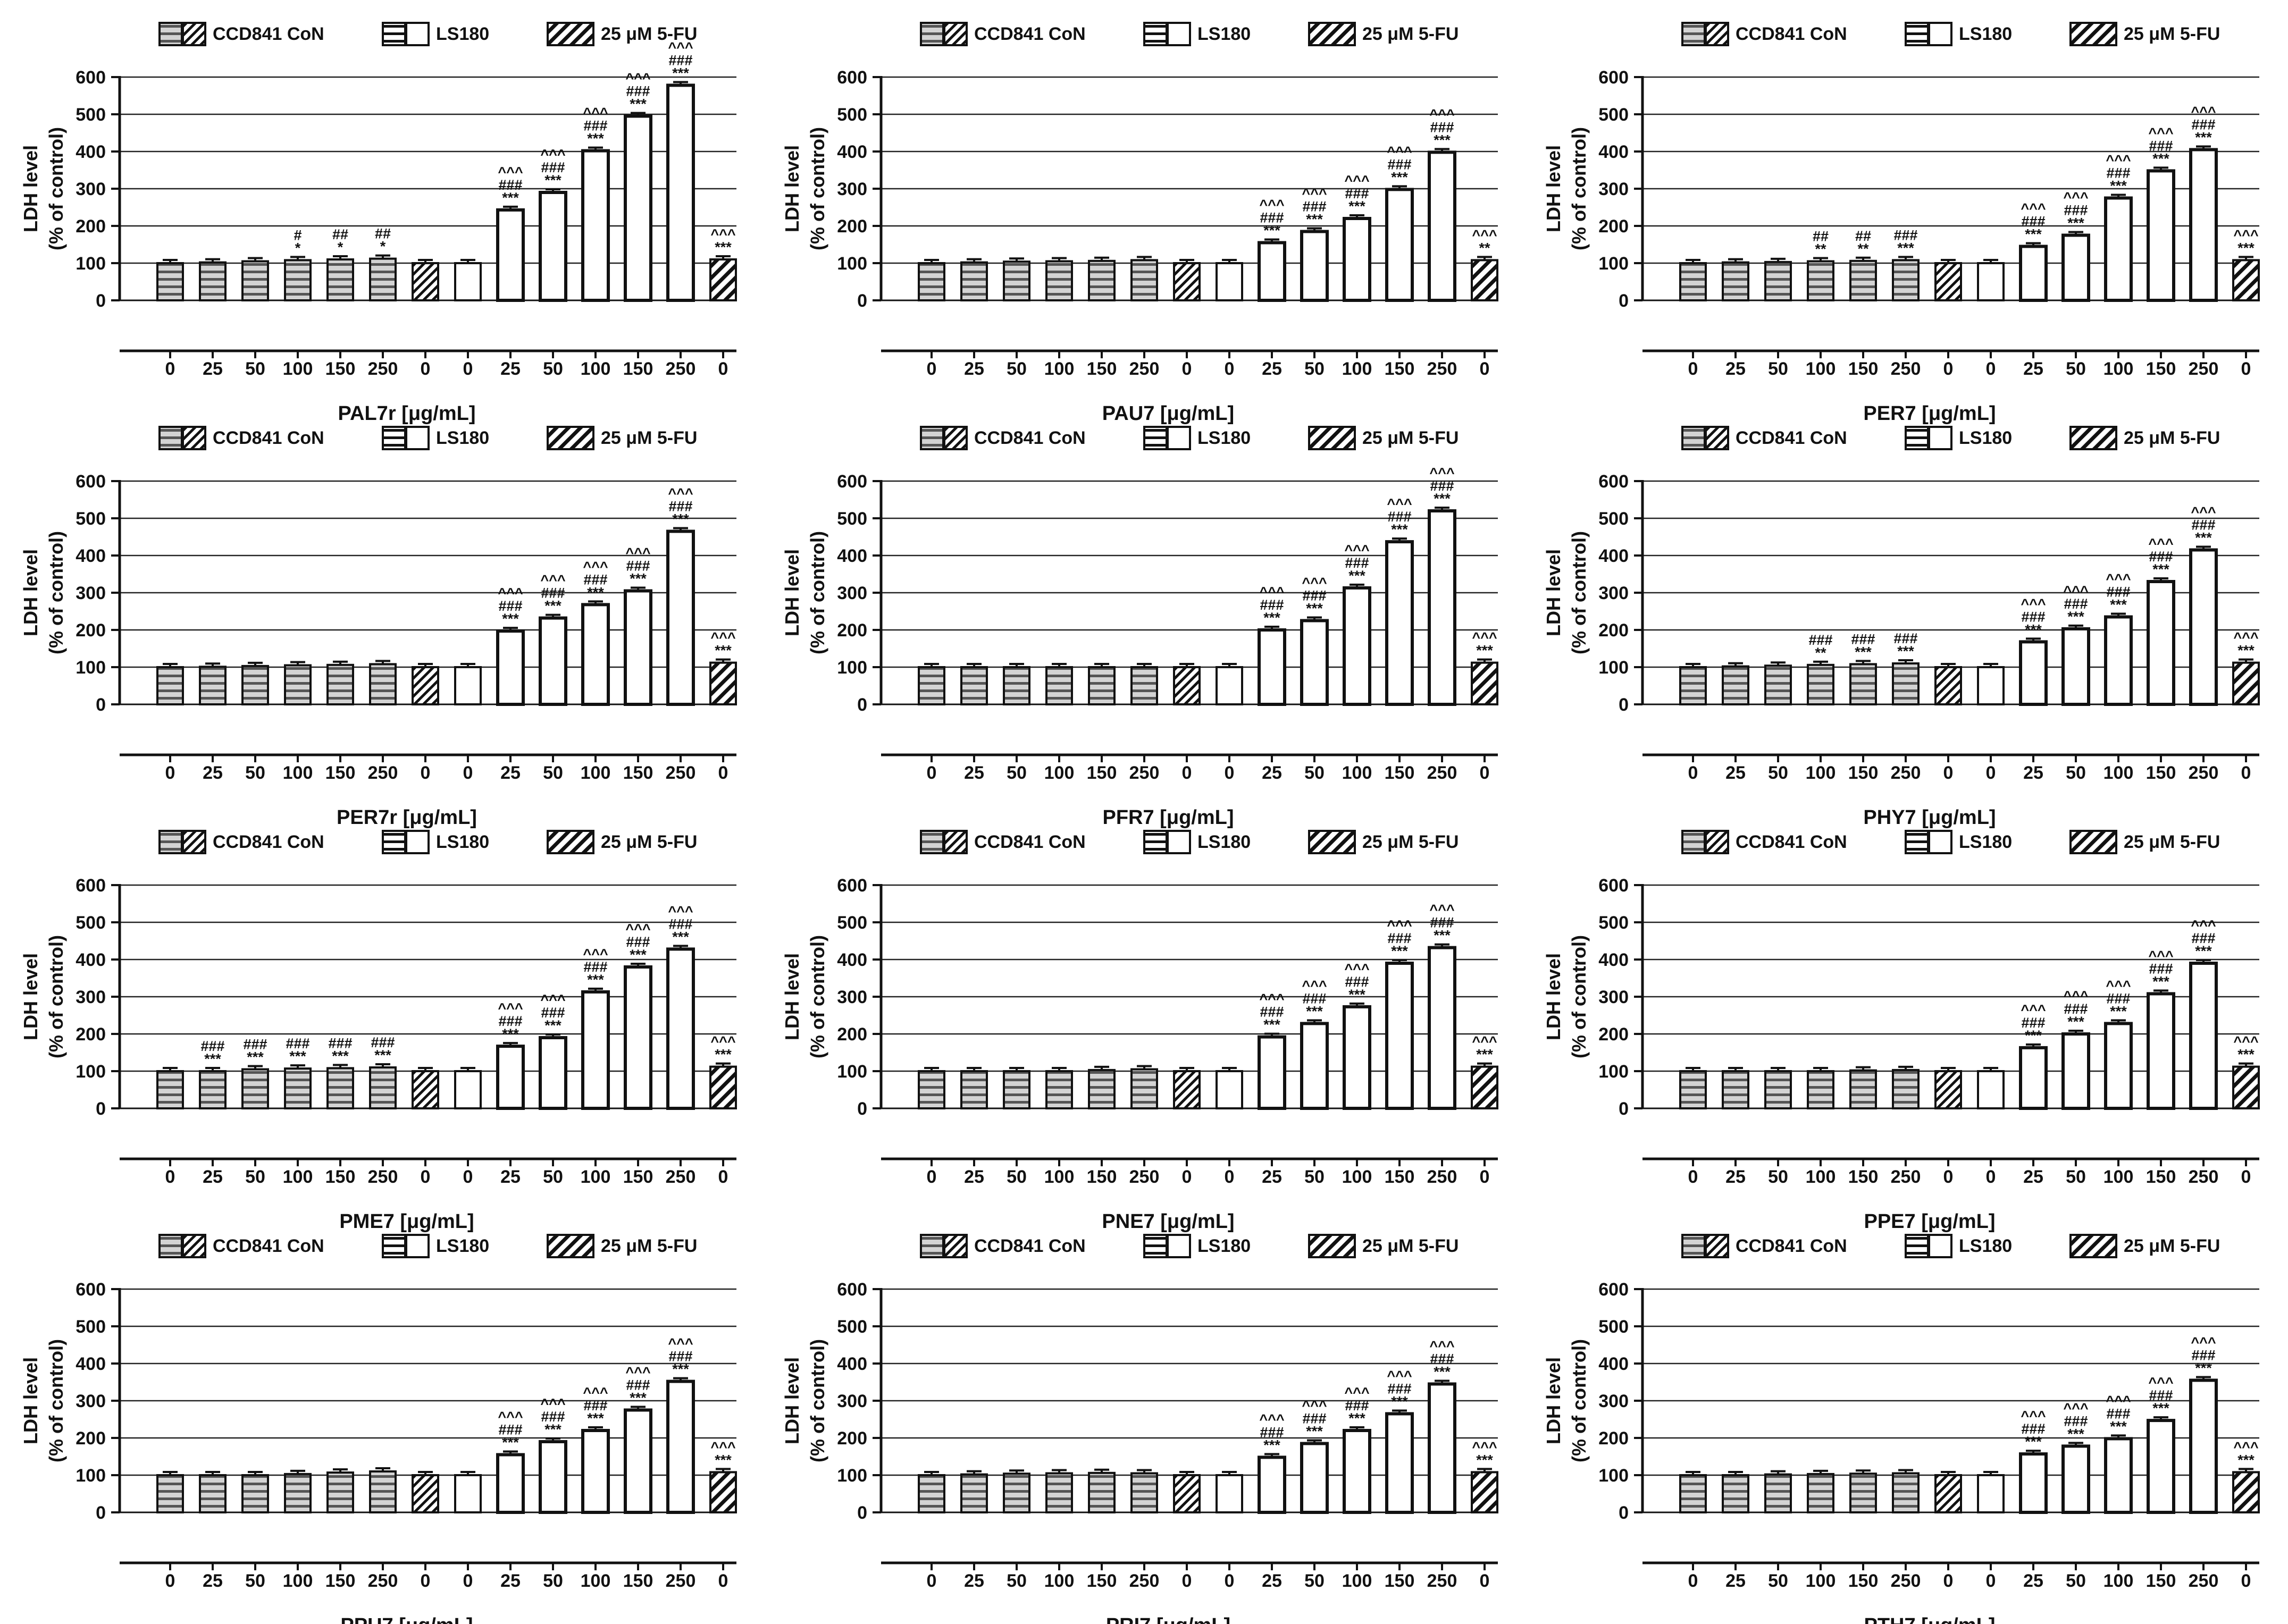 The image size is (2288, 1624). What do you see at coordinates (1820, 249) in the screenshot?
I see `significance-mark: **` at bounding box center [1820, 249].